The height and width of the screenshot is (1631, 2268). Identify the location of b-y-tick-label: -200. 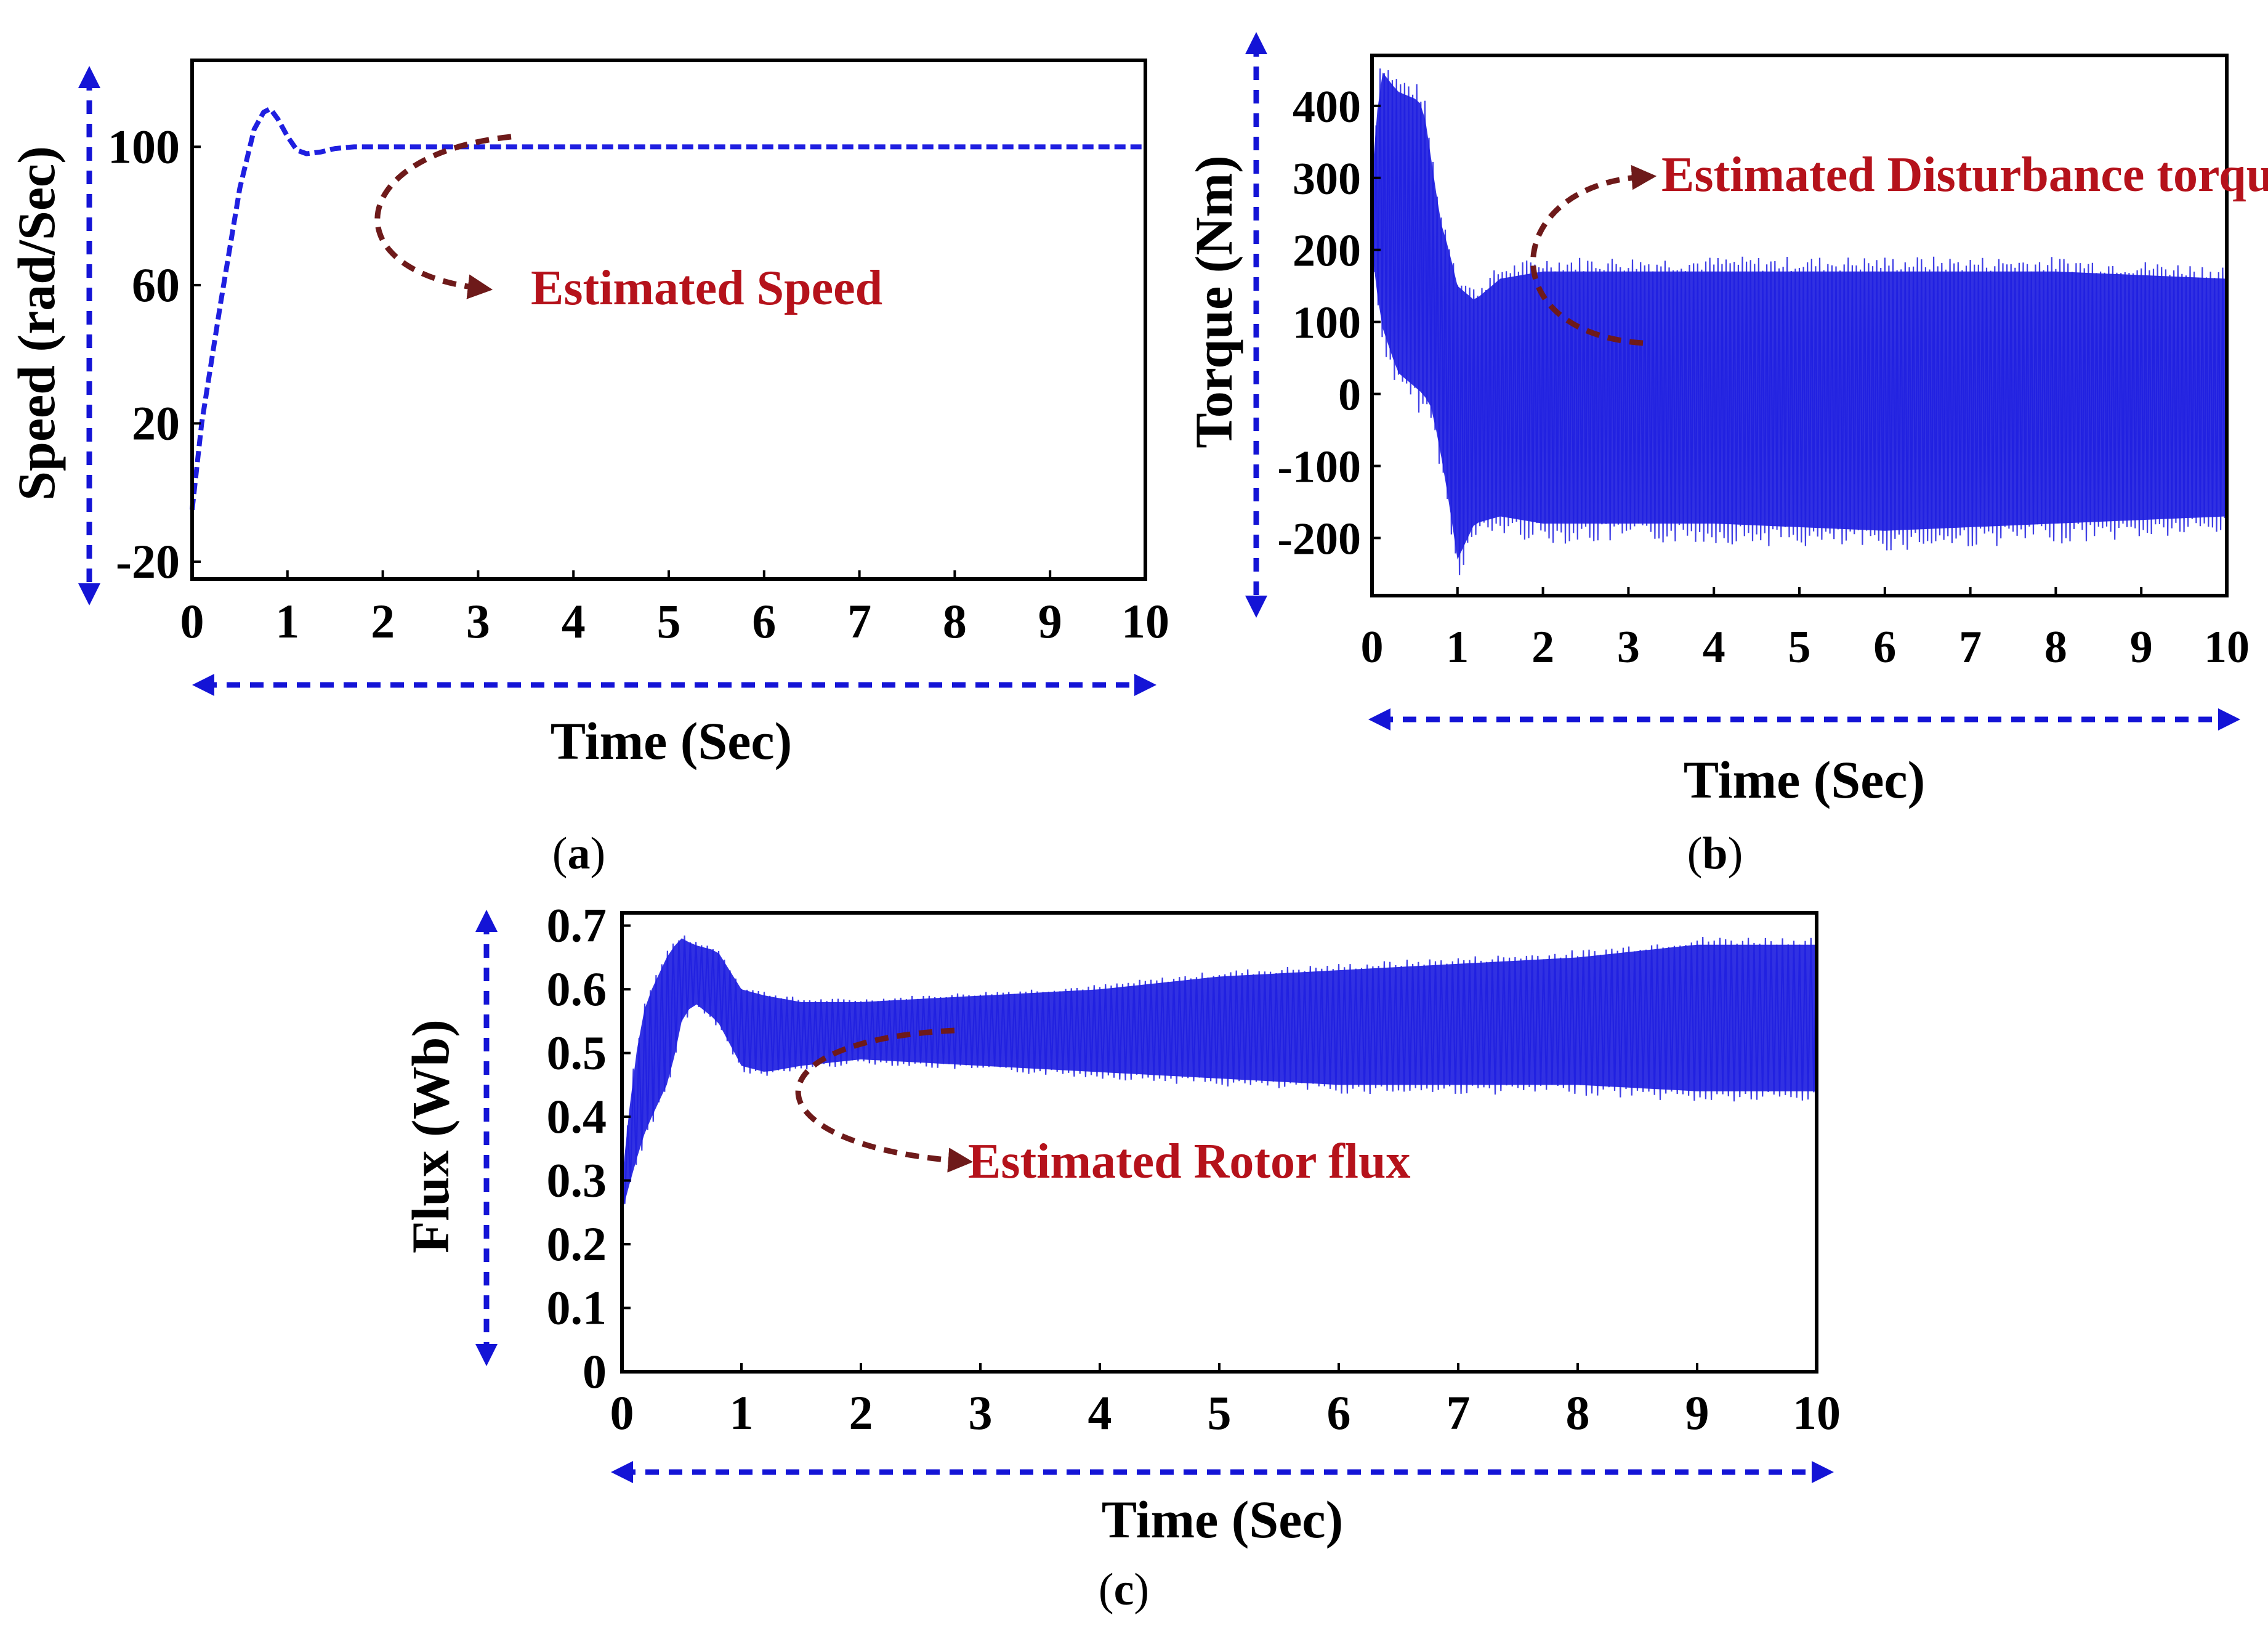
(1319, 539).